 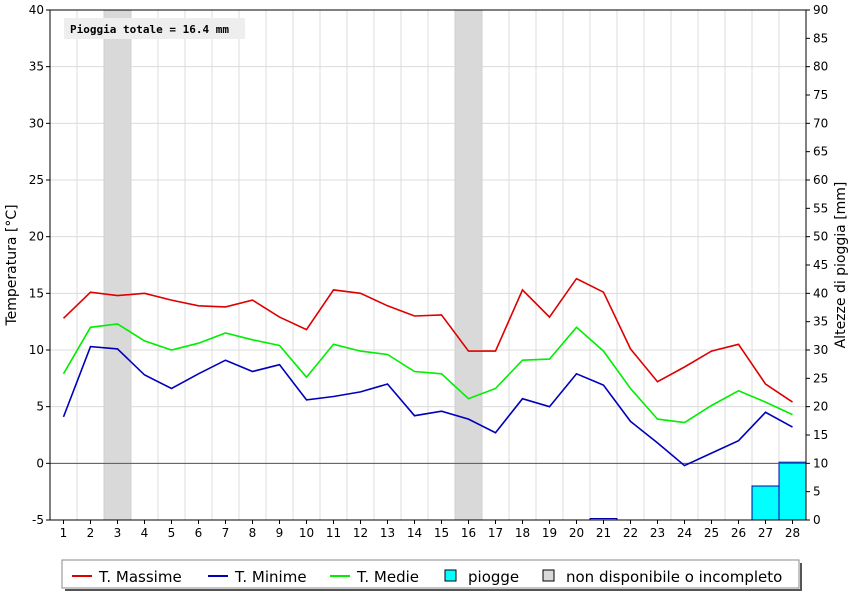 What do you see at coordinates (820, 378) in the screenshot?
I see `y-tick-label-right: 25` at bounding box center [820, 378].